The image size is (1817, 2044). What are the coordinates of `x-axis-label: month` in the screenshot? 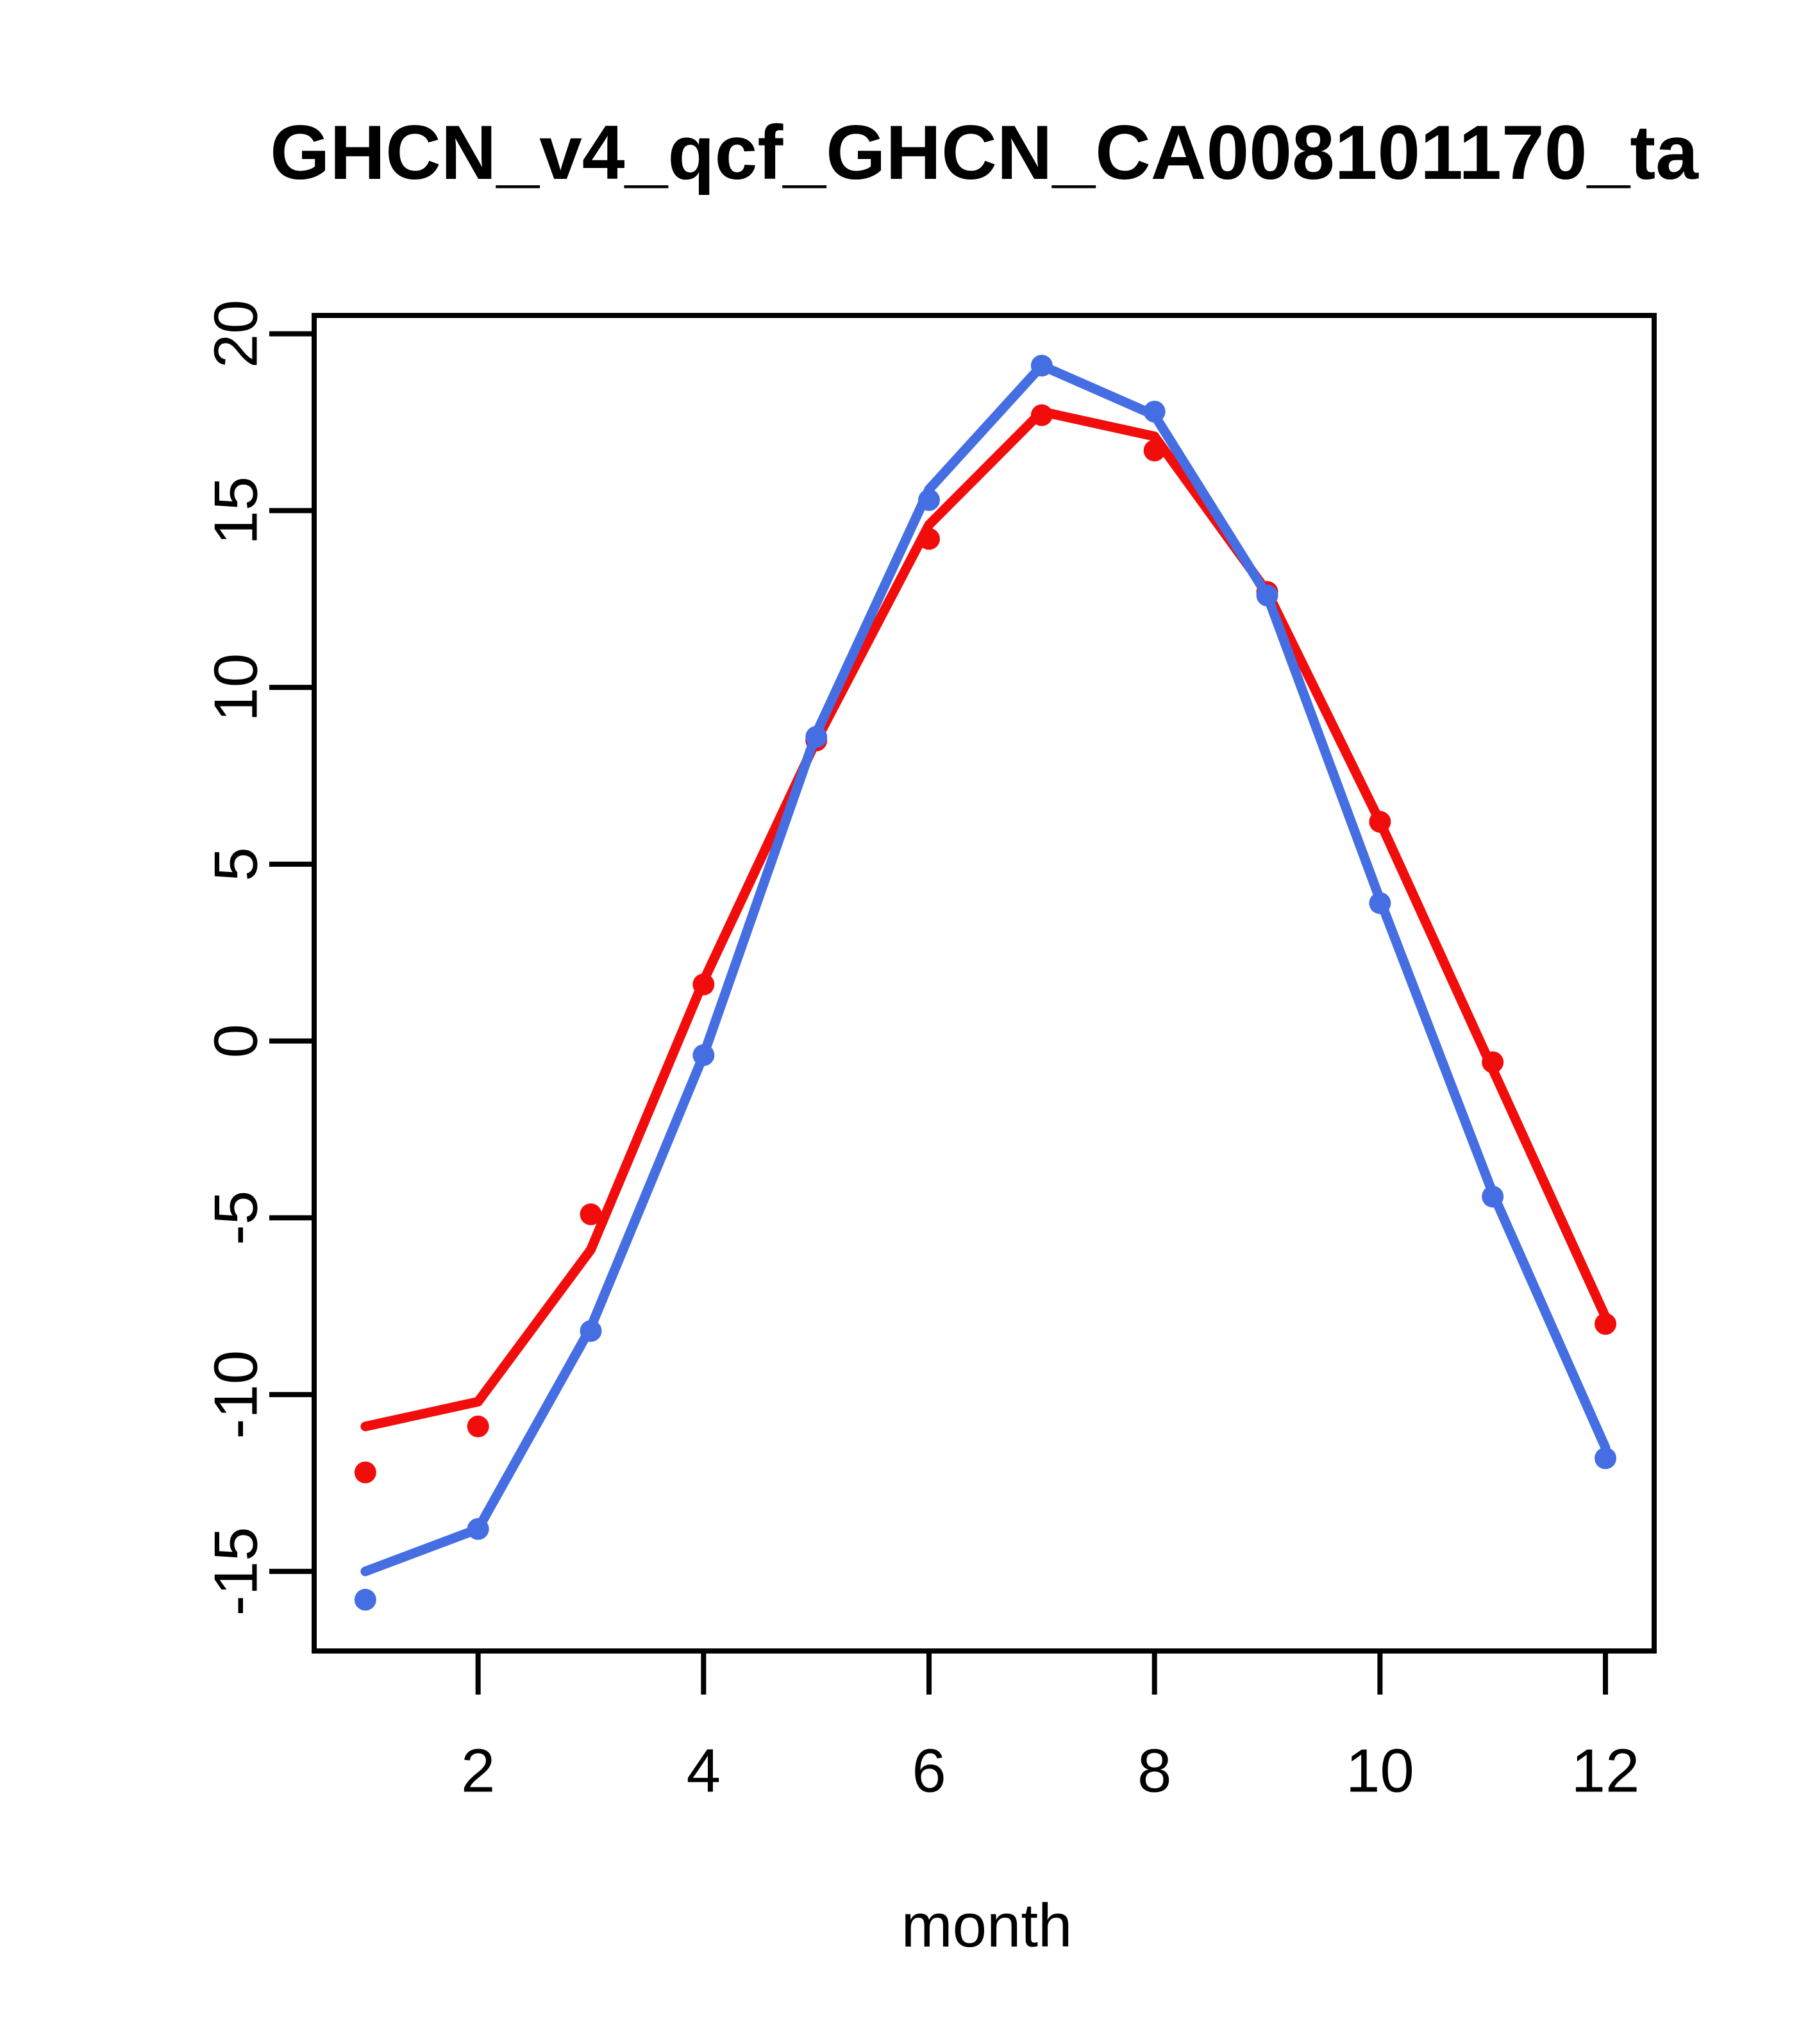 It's located at (987, 1925).